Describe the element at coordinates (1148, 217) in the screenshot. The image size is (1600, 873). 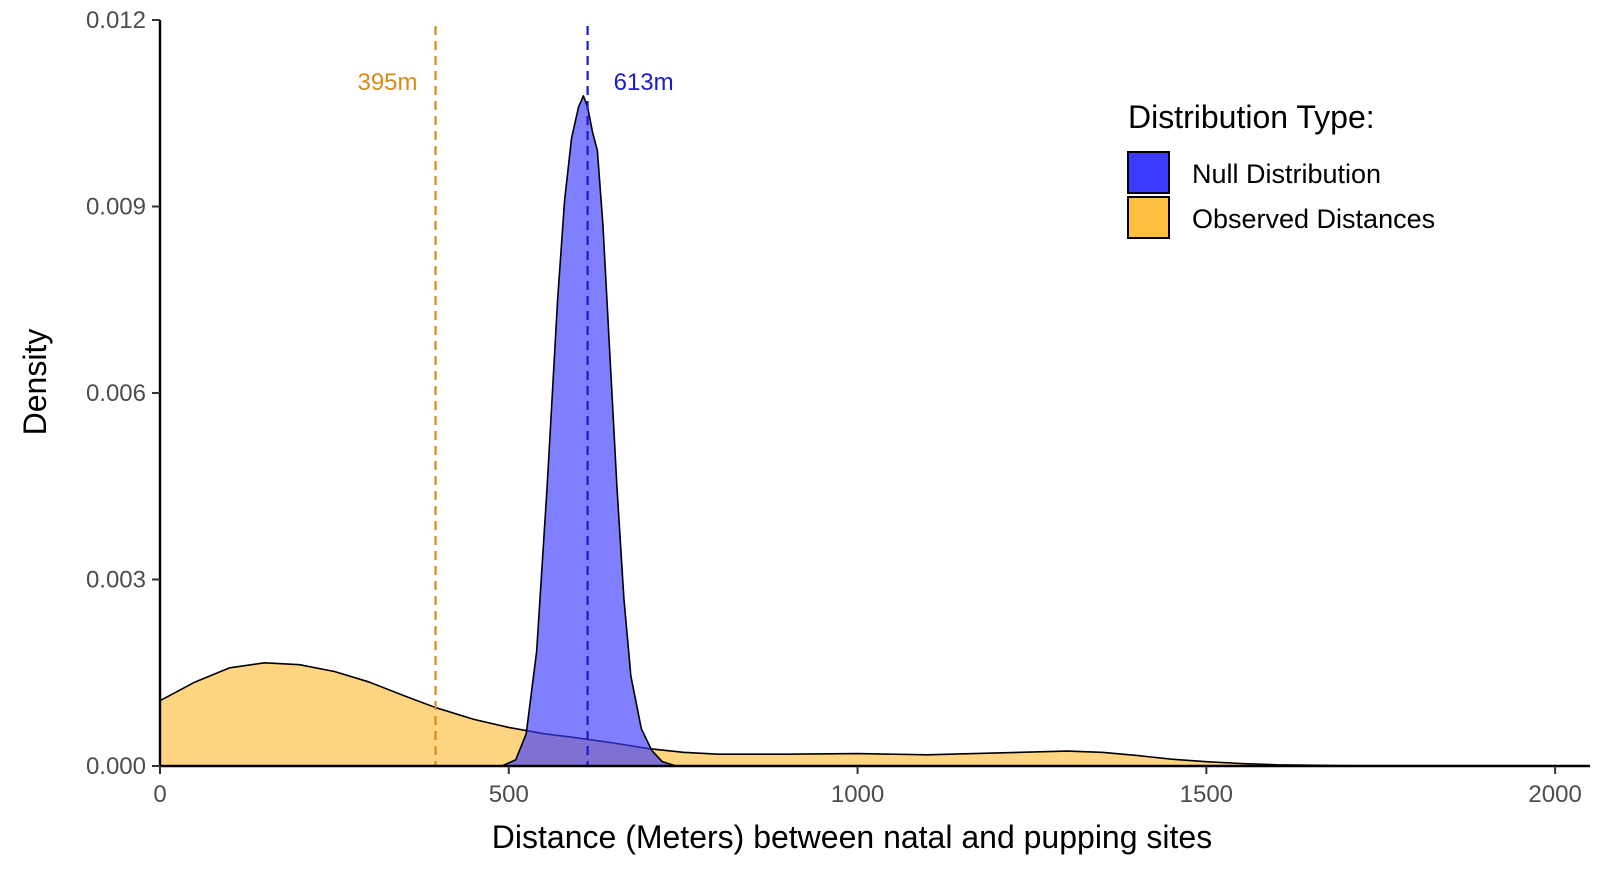
I see `legend-swatch-observed` at that location.